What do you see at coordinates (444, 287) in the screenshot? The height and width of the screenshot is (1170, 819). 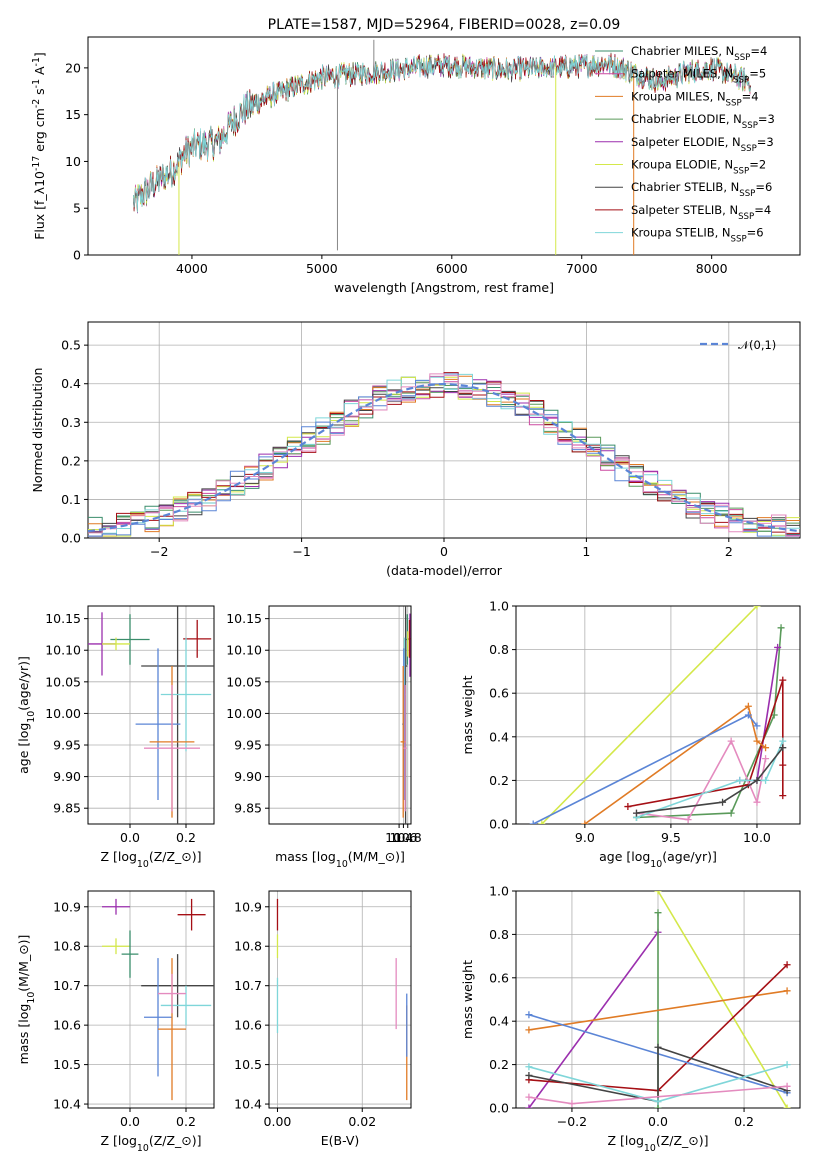 I see `x-axis-label: wavelength [Angstrom, rest frame]` at bounding box center [444, 287].